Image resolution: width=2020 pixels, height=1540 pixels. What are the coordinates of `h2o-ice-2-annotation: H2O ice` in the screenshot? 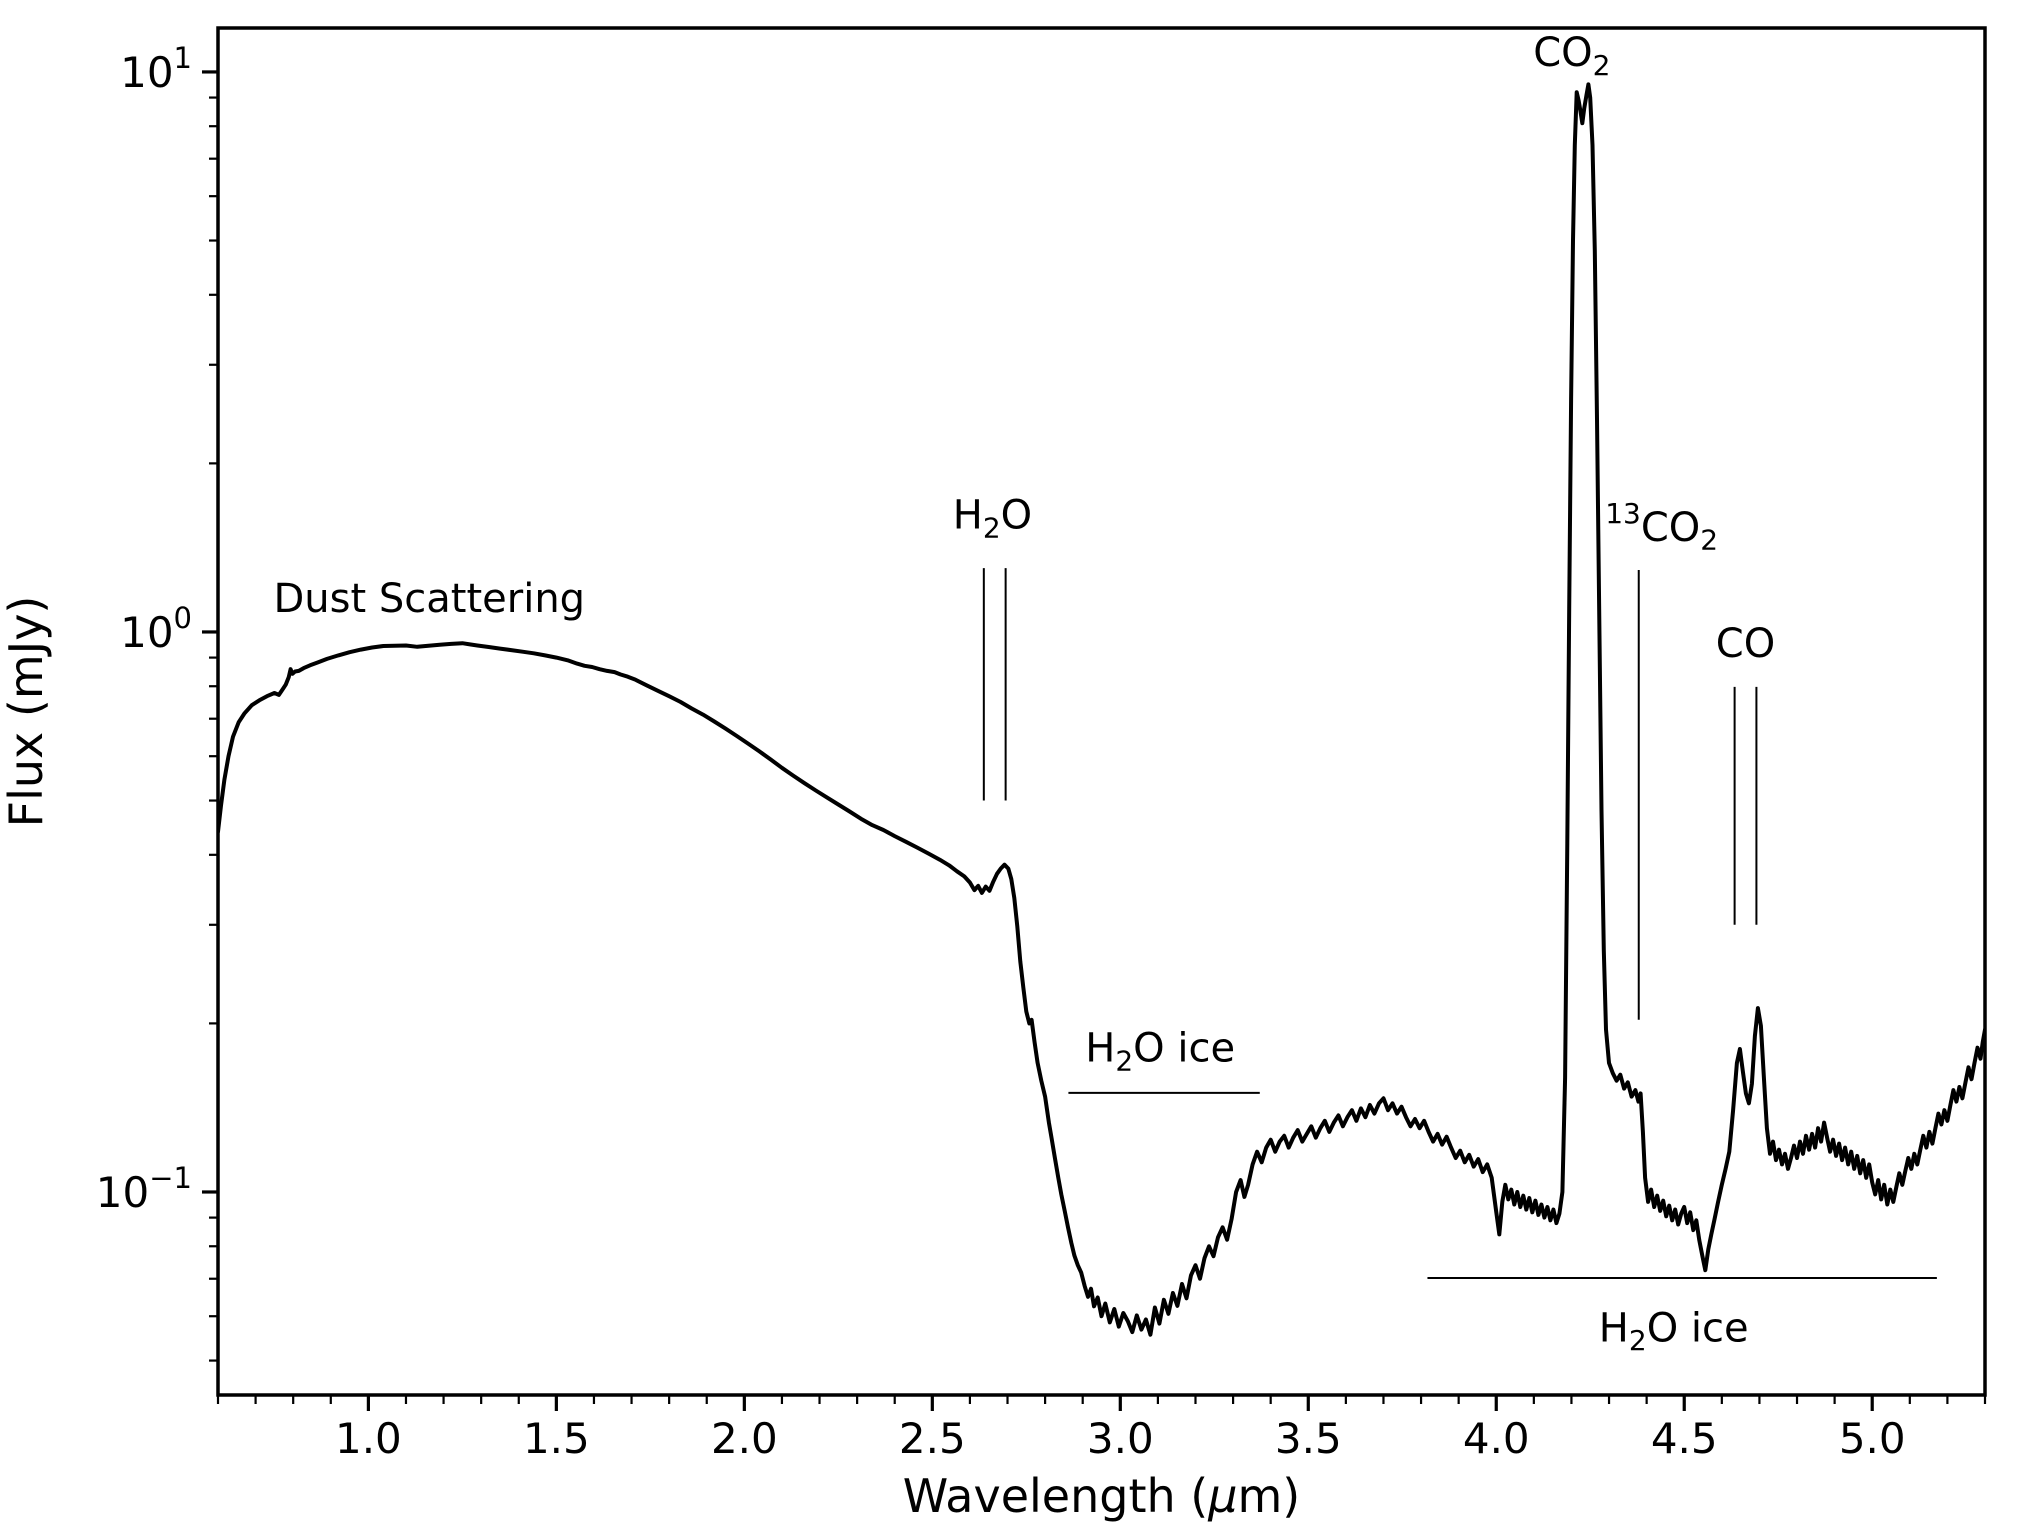 It's located at (1682, 1317).